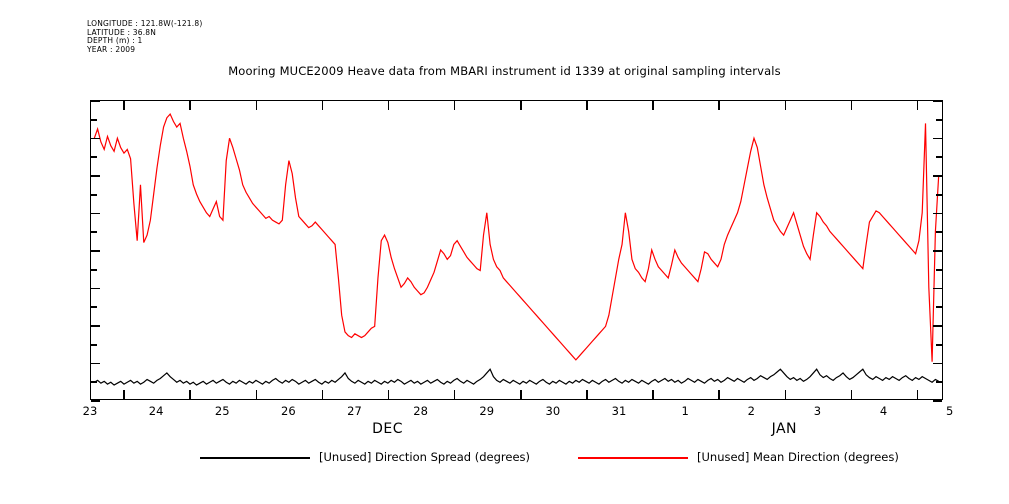 The image size is (1009, 504). I want to click on metadata-year: YEAR : 2009, so click(111, 49).